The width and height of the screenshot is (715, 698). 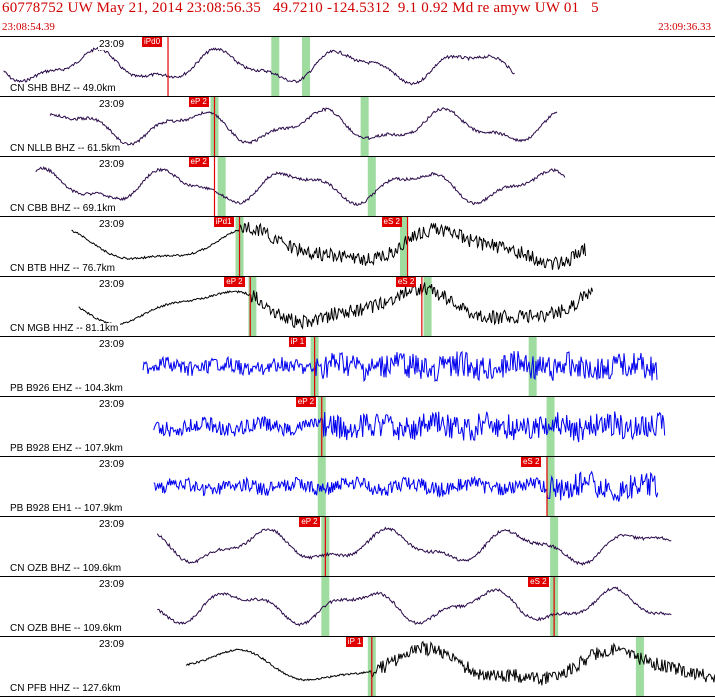 I want to click on trace-panel: 23:09 eP 2 CN NLLB BHZ -- 61.5km, so click(x=357, y=127).